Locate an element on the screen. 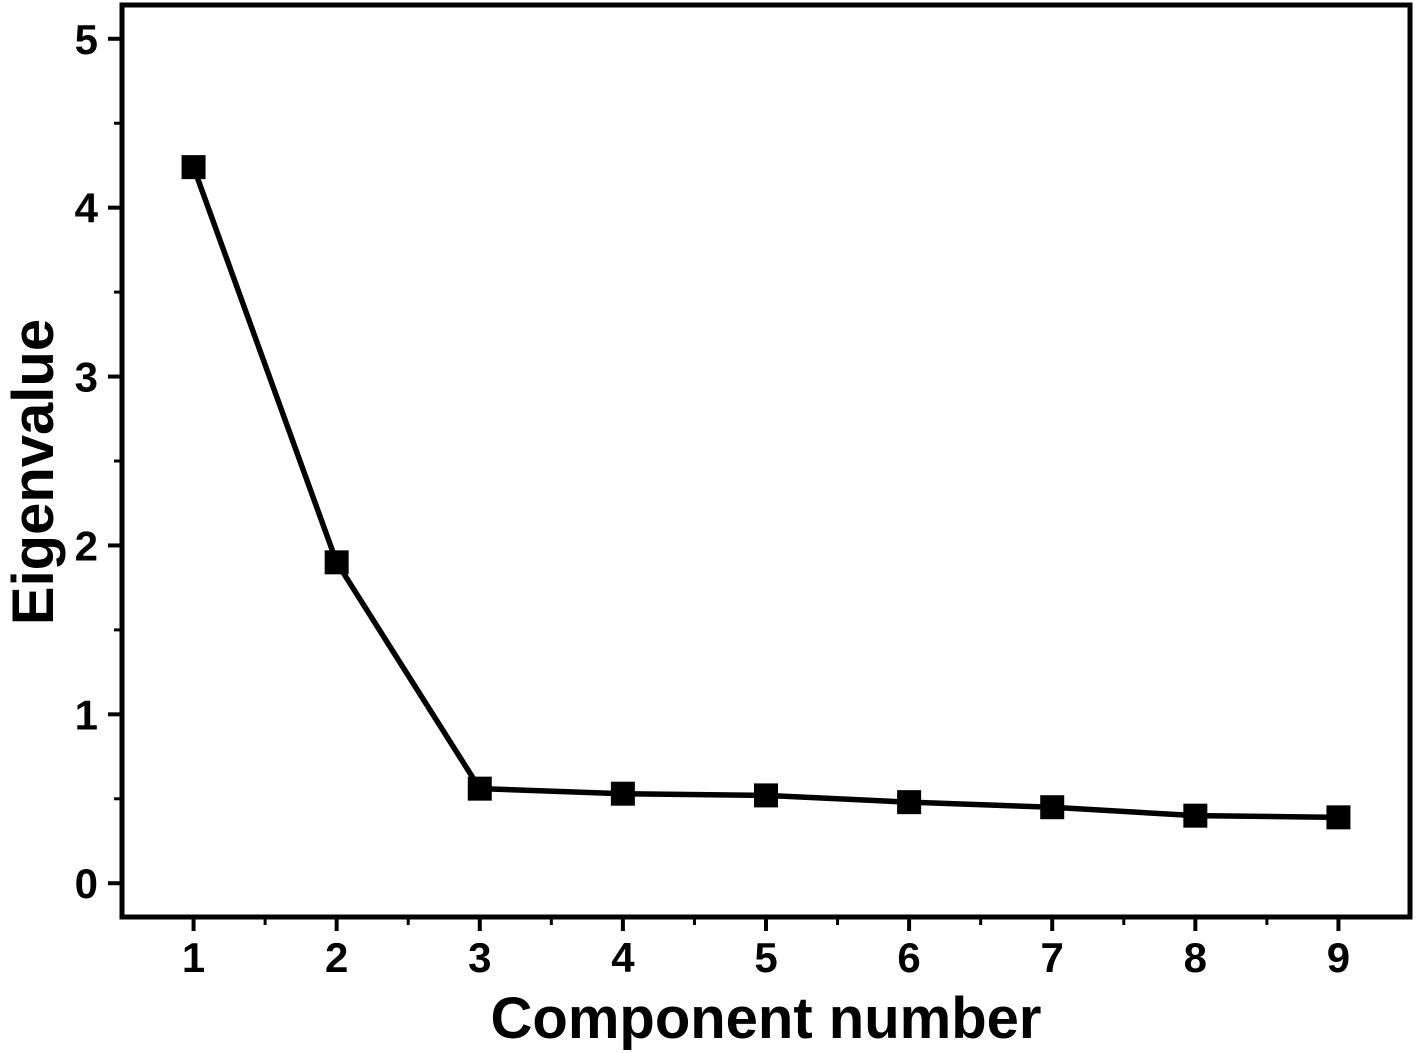  x-tick-label: 5 is located at coordinates (765, 957).